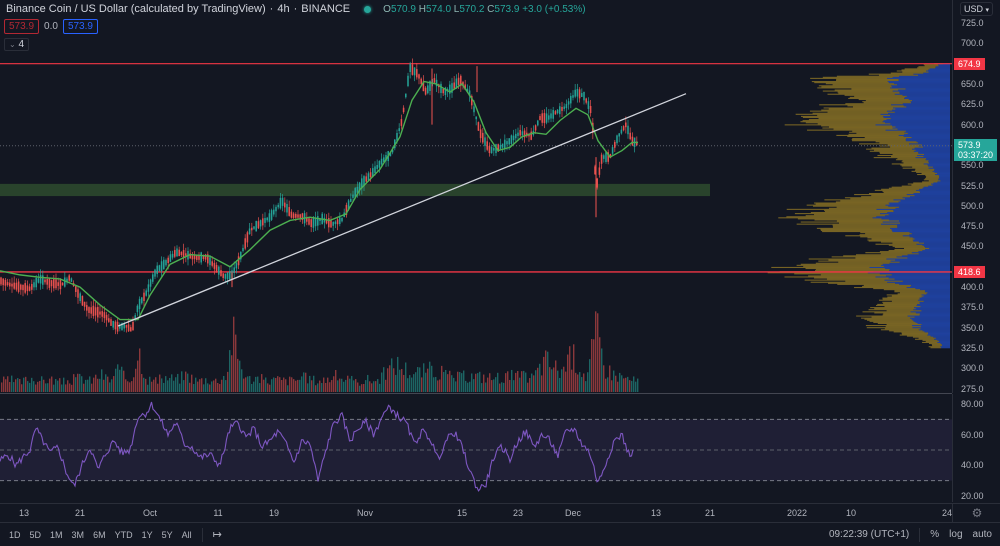 The width and height of the screenshot is (1000, 546). Describe the element at coordinates (972, 185) in the screenshot. I see `price-tick: 525.0` at that location.